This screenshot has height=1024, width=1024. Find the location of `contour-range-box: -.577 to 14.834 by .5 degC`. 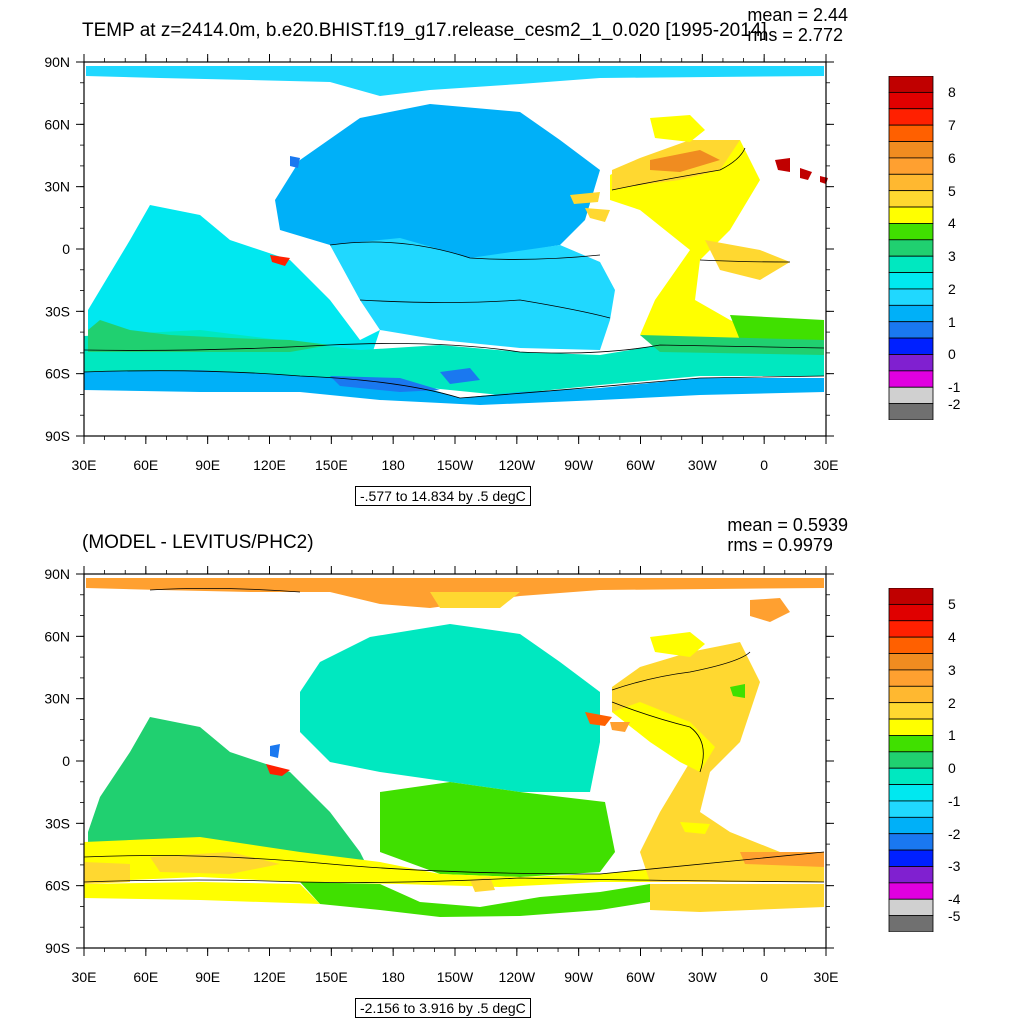

contour-range-box: -.577 to 14.834 by .5 degC is located at coordinates (443, 496).